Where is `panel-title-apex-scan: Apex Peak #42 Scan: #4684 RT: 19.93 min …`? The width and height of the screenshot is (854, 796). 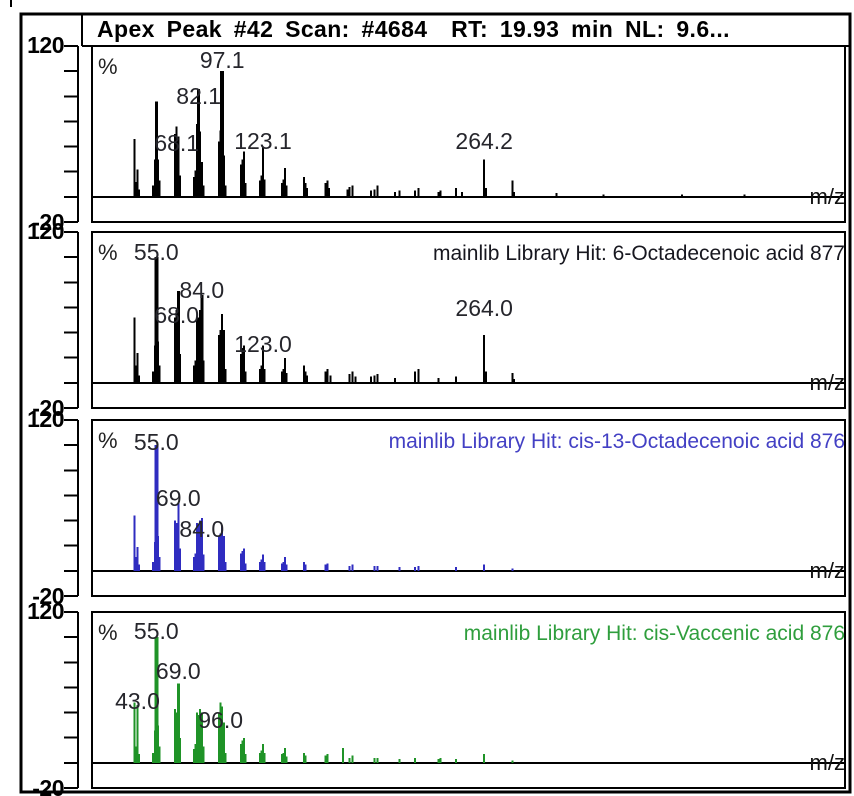 panel-title-apex-scan: Apex Peak #42 Scan: #4684 RT: 19.93 min … is located at coordinates (413, 29).